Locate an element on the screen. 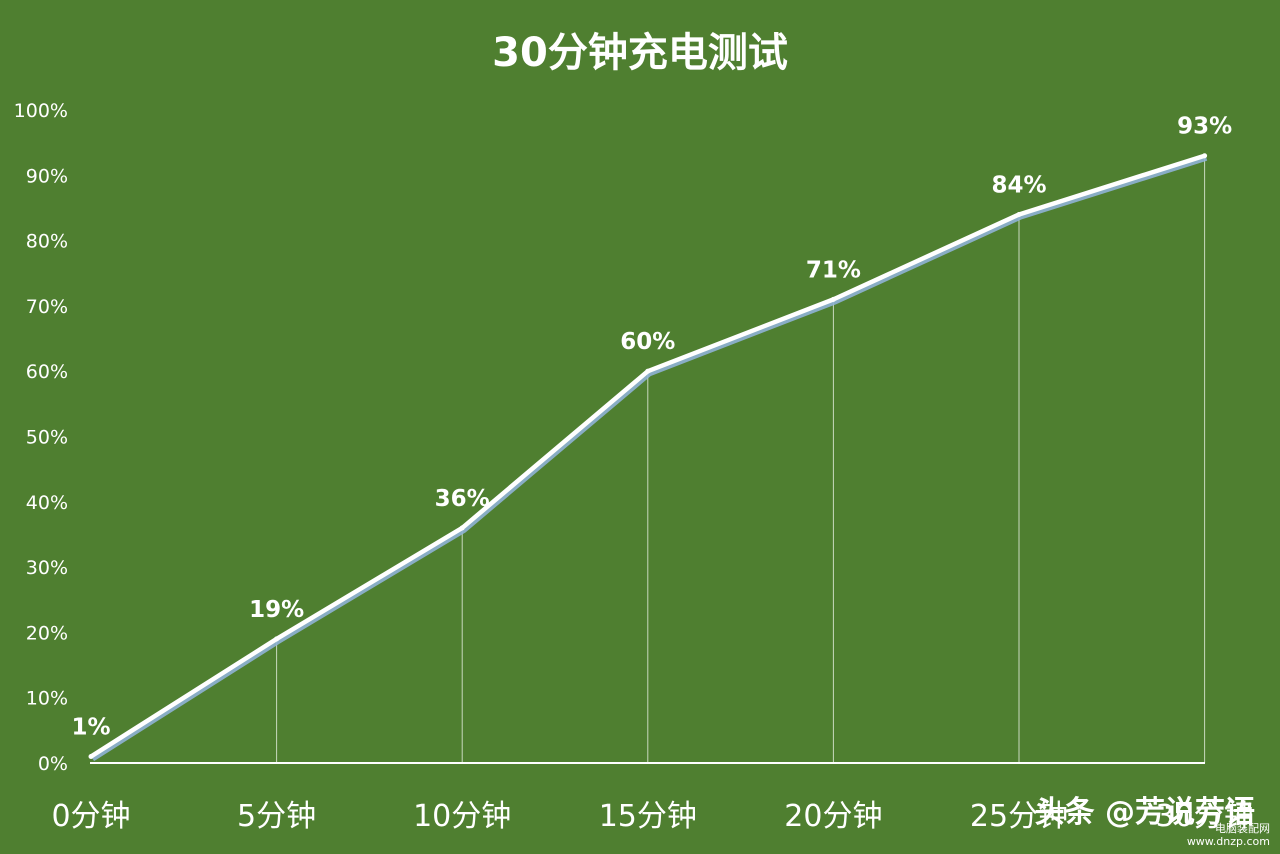 Image resolution: width=1280 pixels, height=854 pixels. y-tick-label: 10% is located at coordinates (47, 699).